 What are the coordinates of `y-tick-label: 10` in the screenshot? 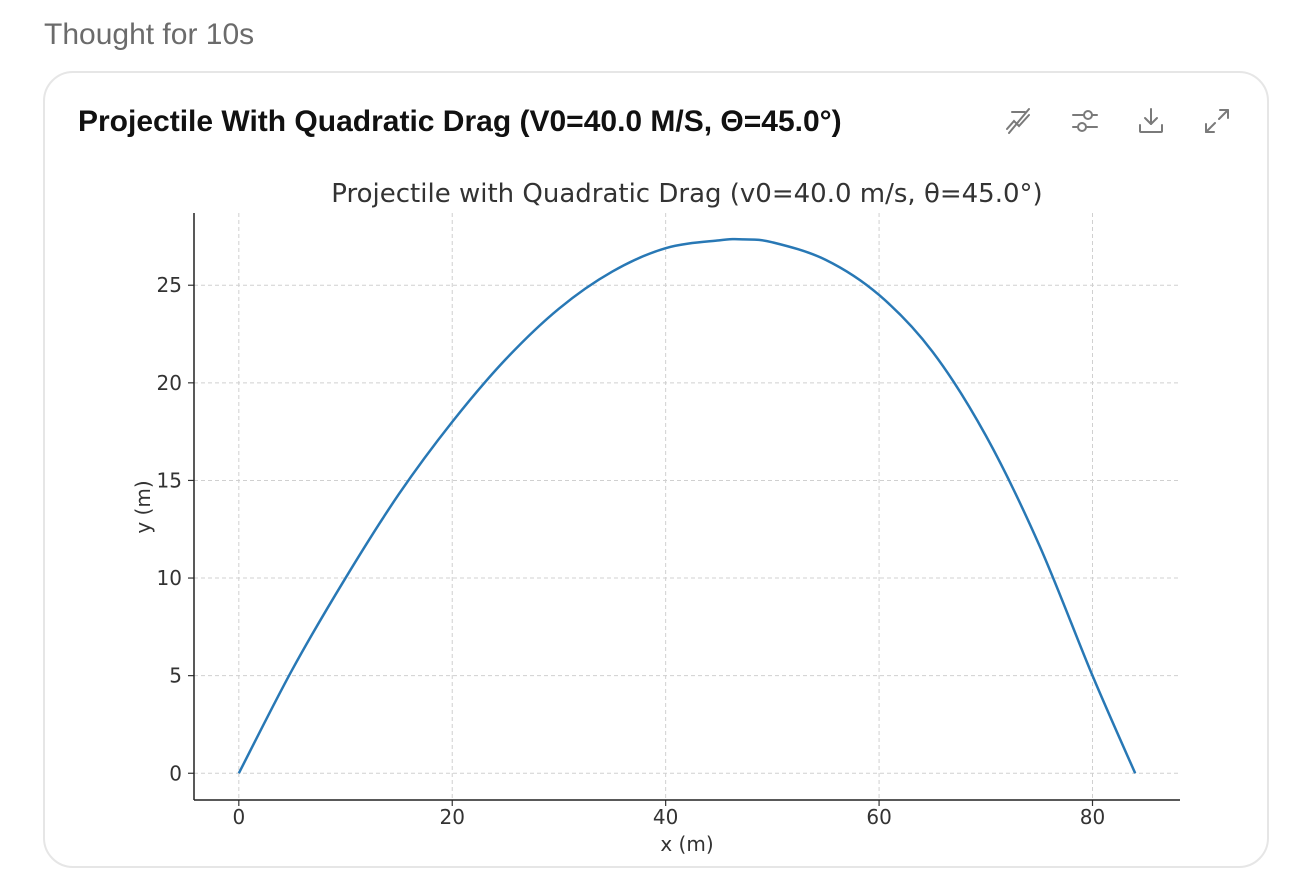 It's located at (169, 578).